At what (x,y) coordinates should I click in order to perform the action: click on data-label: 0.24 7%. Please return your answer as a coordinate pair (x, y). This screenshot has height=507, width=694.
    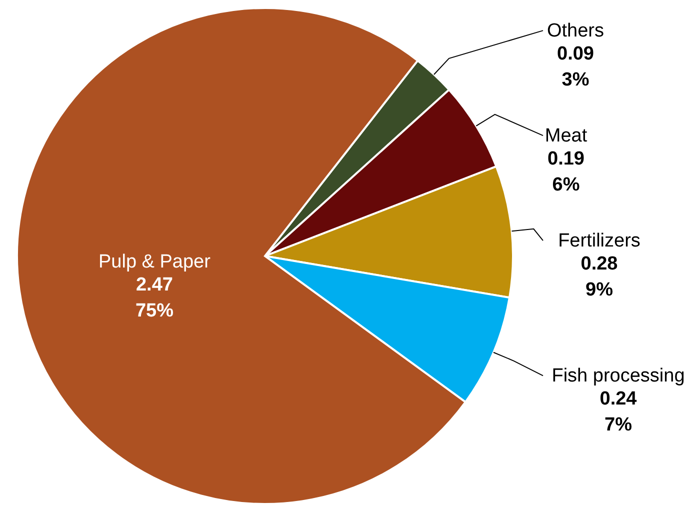
    Looking at the image, I should click on (619, 412).